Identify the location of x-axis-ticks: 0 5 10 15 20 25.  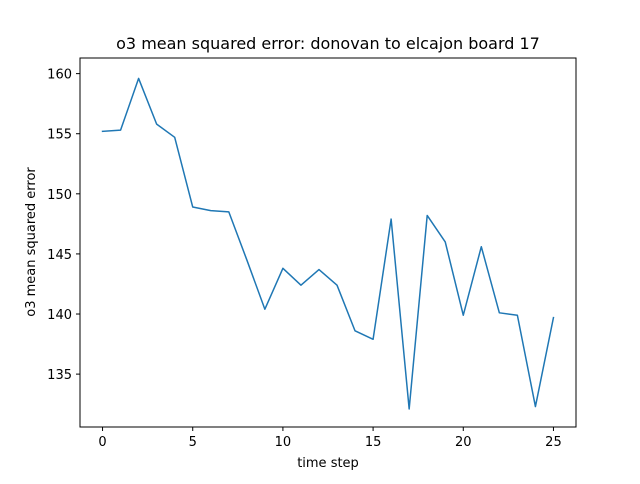
(330, 438).